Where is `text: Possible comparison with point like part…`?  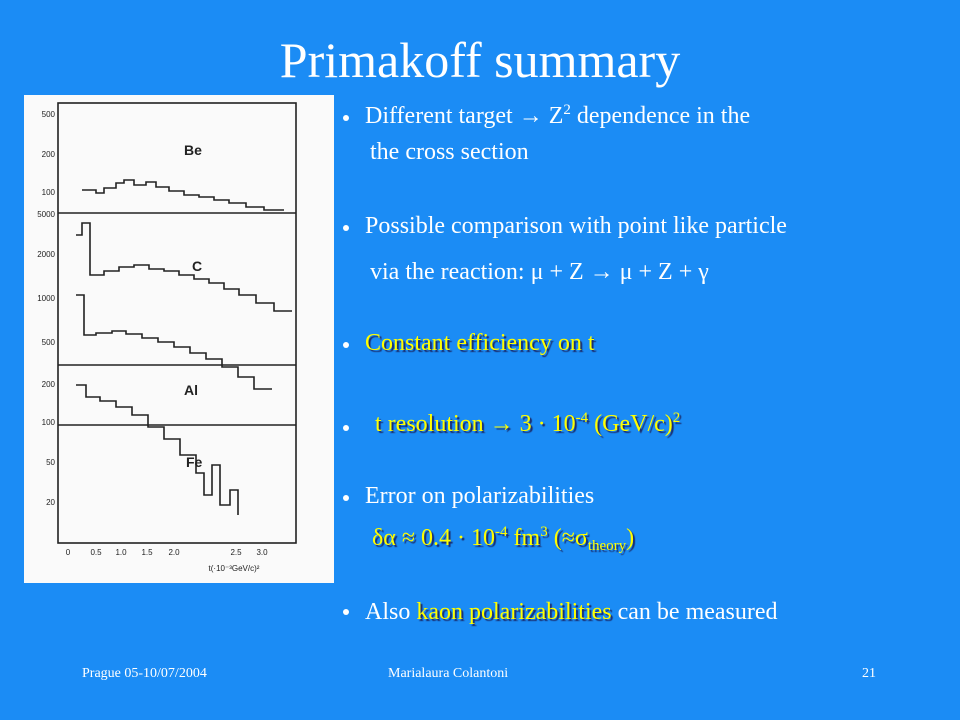 text: Possible comparison with point like part… is located at coordinates (576, 226).